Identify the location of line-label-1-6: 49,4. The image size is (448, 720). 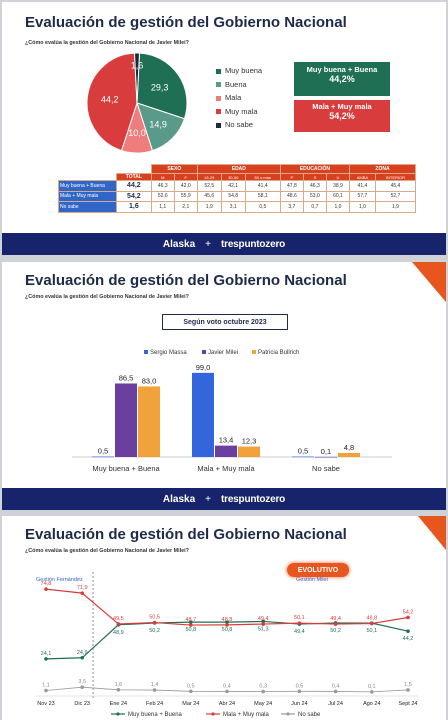
(263, 619).